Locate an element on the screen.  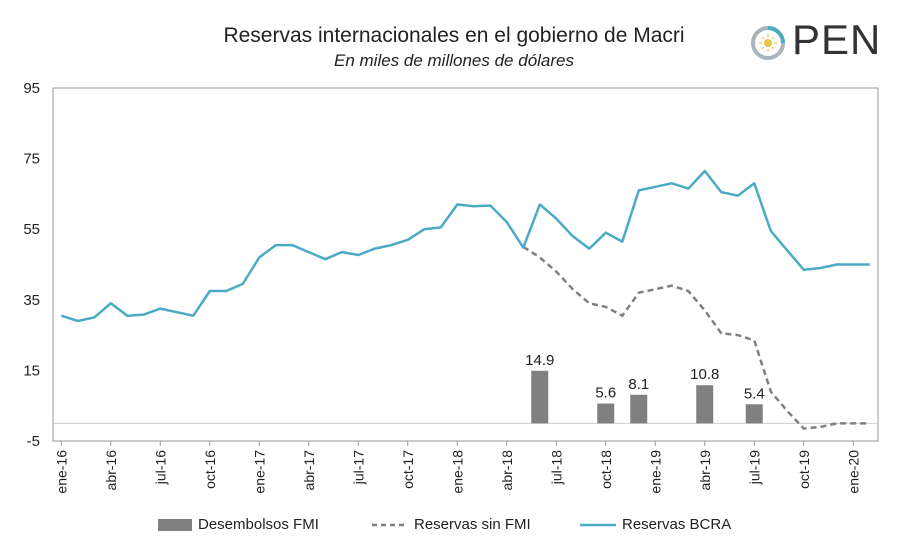
x-tick-label: jul-19 is located at coordinates (754, 467).